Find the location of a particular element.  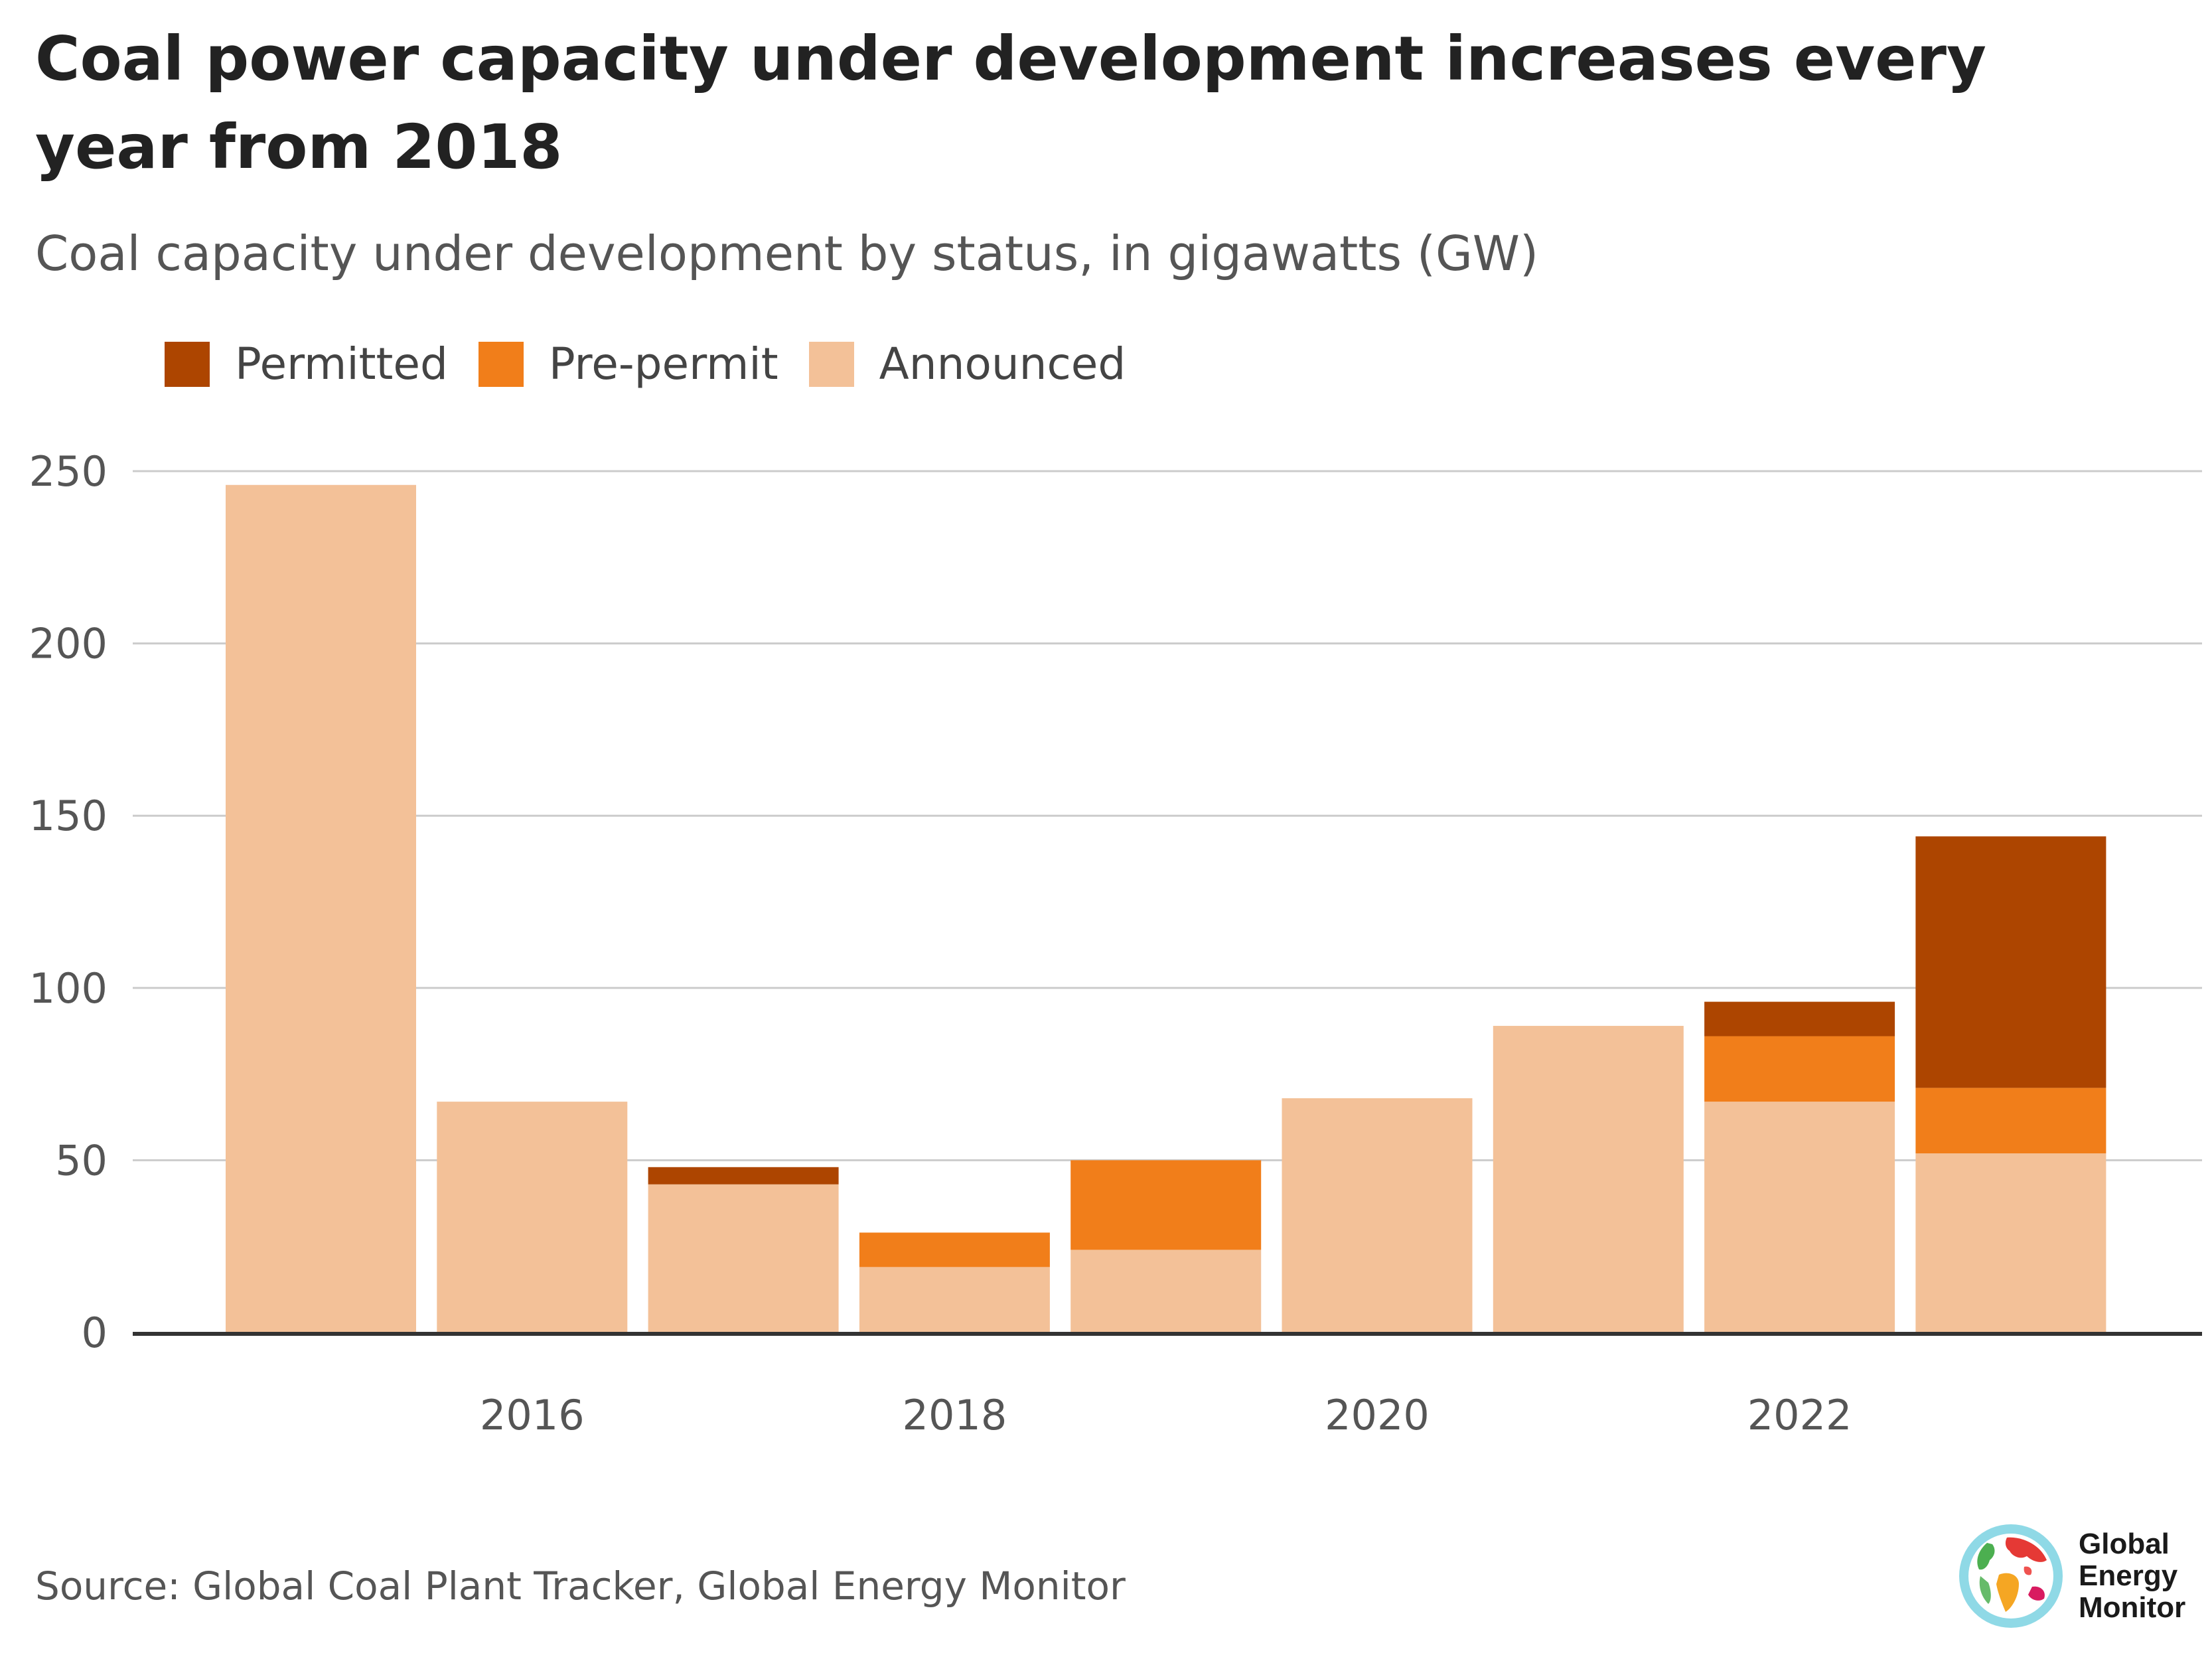

y-tick-label: 150 is located at coordinates (68, 816).